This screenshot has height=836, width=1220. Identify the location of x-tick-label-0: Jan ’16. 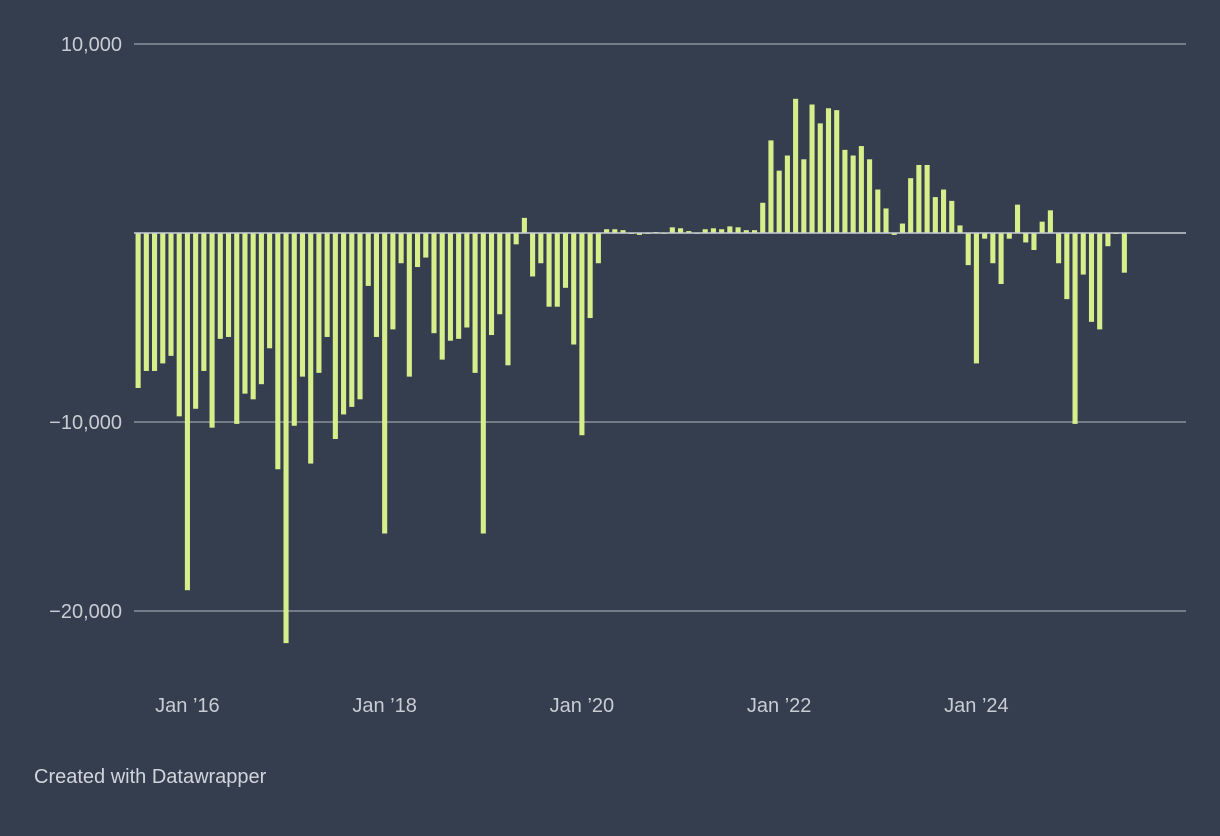
(187, 706).